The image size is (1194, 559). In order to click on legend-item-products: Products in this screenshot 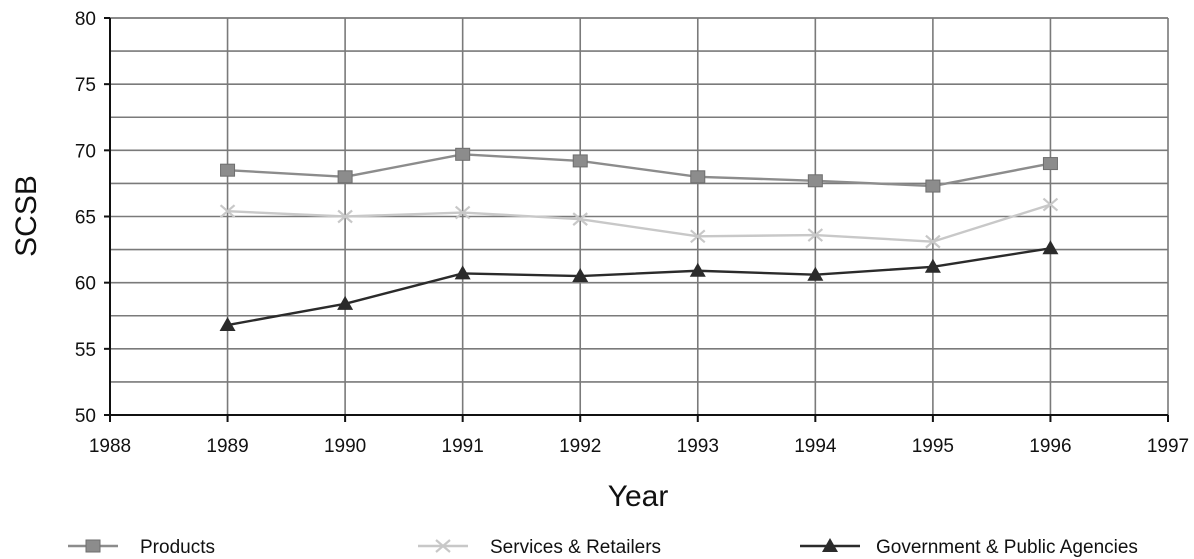, I will do `click(141, 547)`.